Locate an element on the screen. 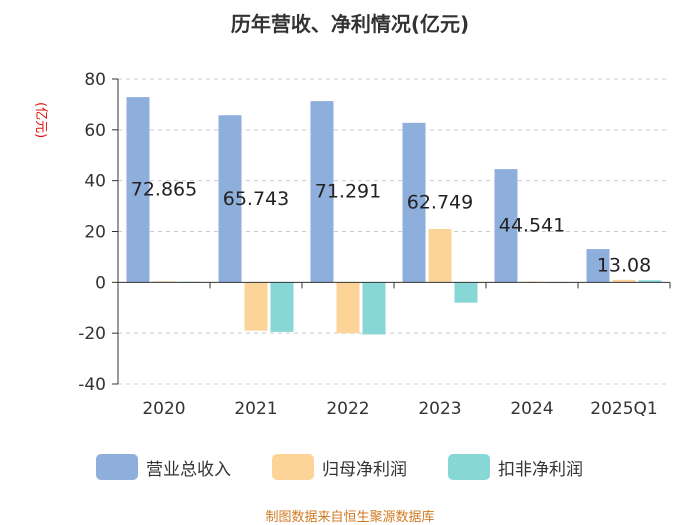 This screenshot has width=700, height=525. y-tick-label: 0 is located at coordinates (100, 283).